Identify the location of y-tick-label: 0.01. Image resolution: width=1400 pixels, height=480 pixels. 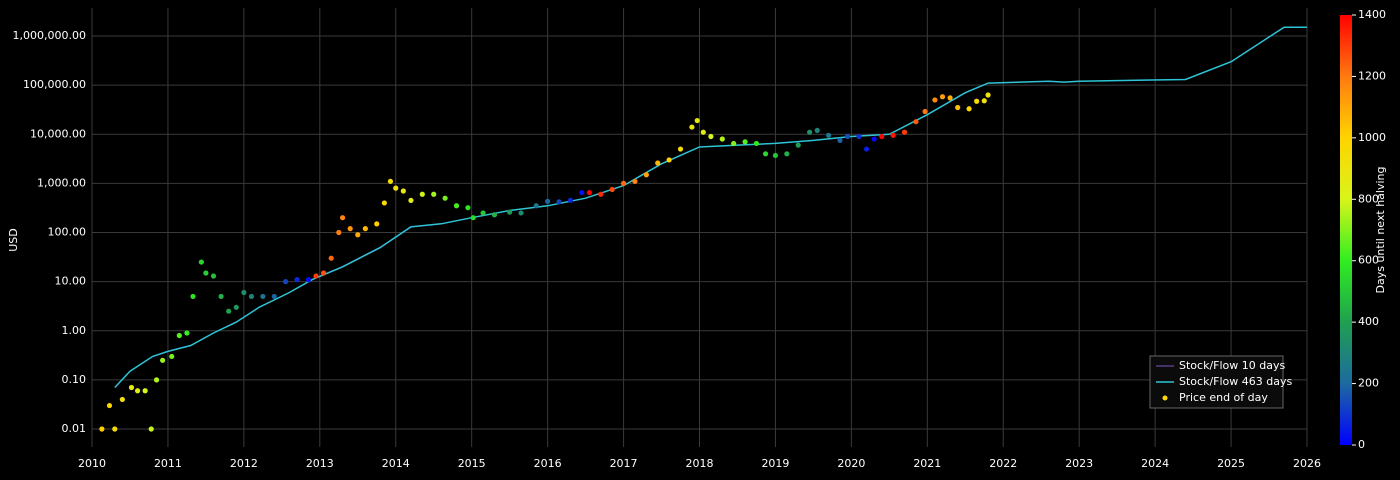
(74, 428).